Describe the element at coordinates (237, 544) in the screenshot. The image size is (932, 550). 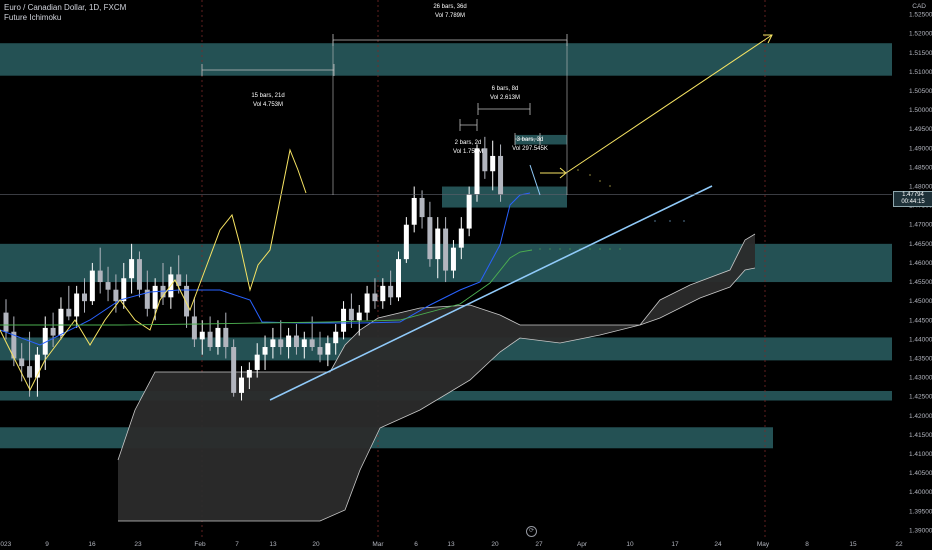
I see `x-tick-label: 7` at that location.